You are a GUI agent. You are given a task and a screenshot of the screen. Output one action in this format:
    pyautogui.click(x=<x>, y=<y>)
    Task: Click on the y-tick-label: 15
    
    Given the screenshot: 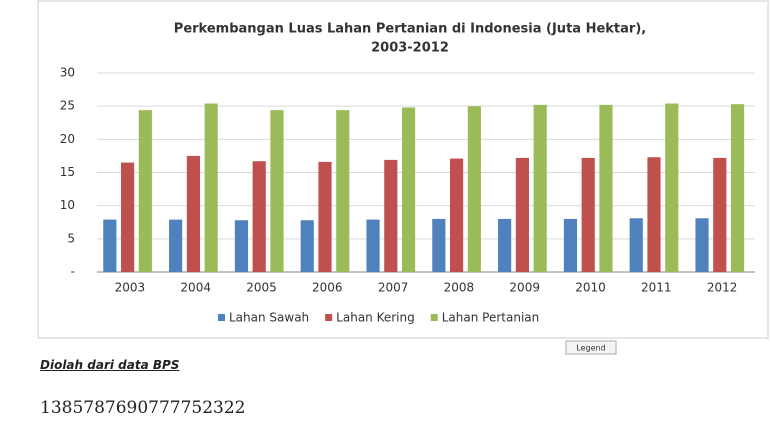 What is the action you would take?
    pyautogui.click(x=67, y=172)
    